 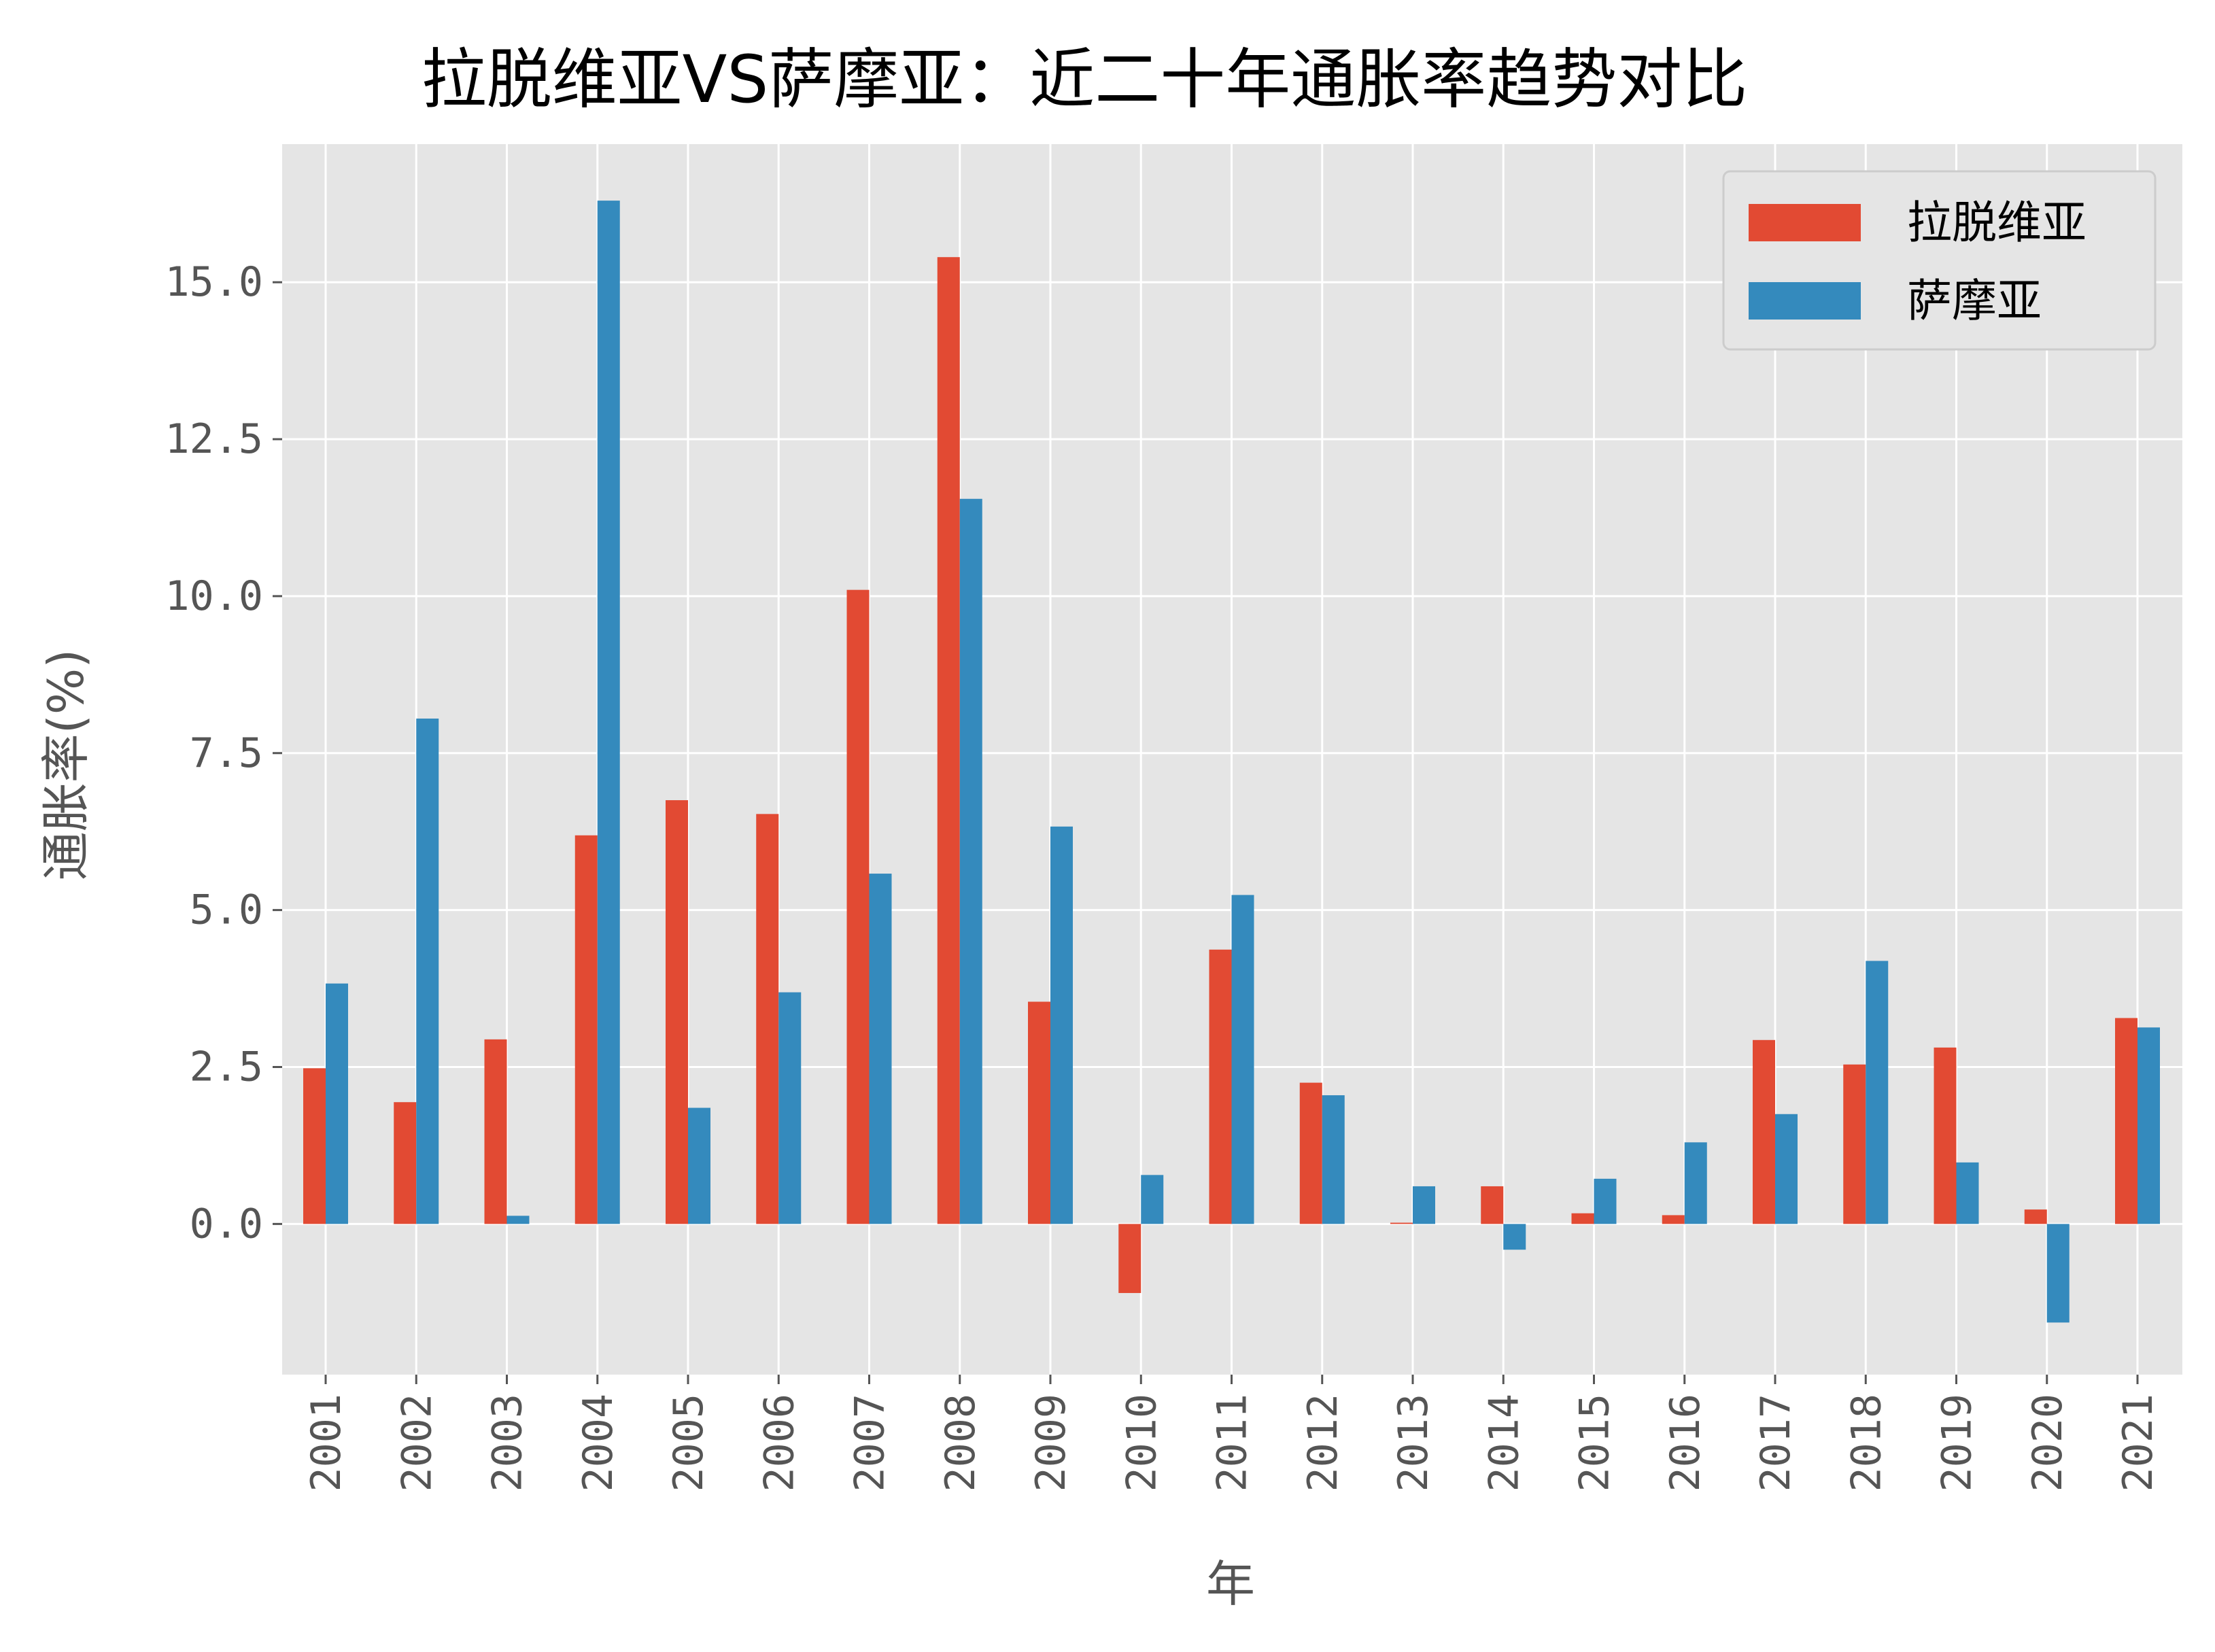 I want to click on x-tick-label: 2017, so click(x=1776, y=1443).